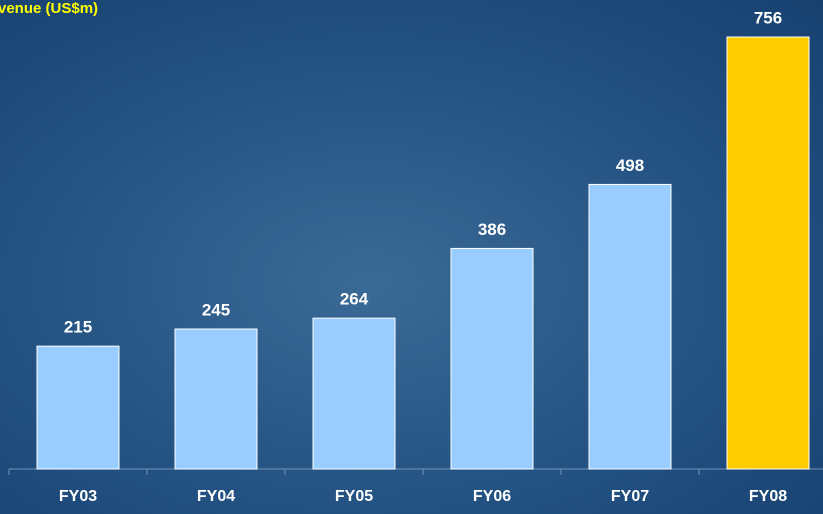 This screenshot has height=514, width=823. Describe the element at coordinates (630, 496) in the screenshot. I see `x-tick-label: FY07` at that location.